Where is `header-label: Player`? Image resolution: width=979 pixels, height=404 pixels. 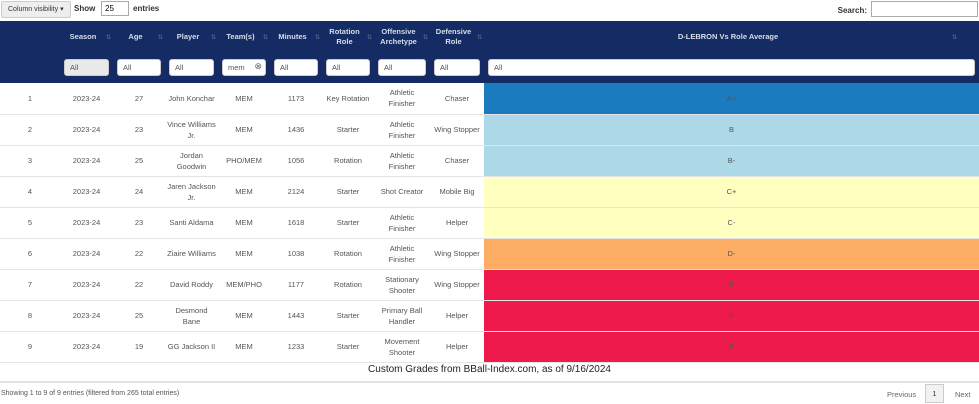 header-label: Player is located at coordinates (188, 36).